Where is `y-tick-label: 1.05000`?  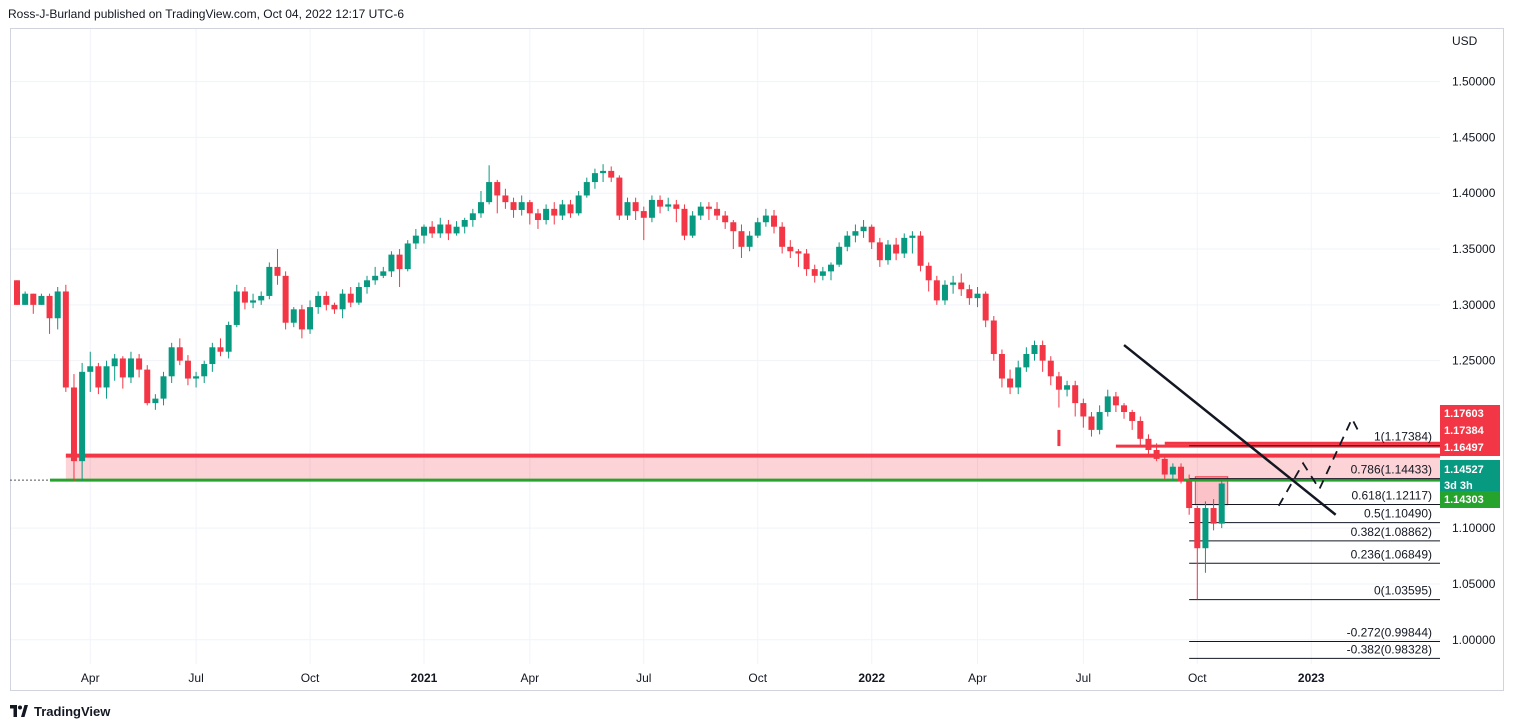 y-tick-label: 1.05000 is located at coordinates (1474, 584).